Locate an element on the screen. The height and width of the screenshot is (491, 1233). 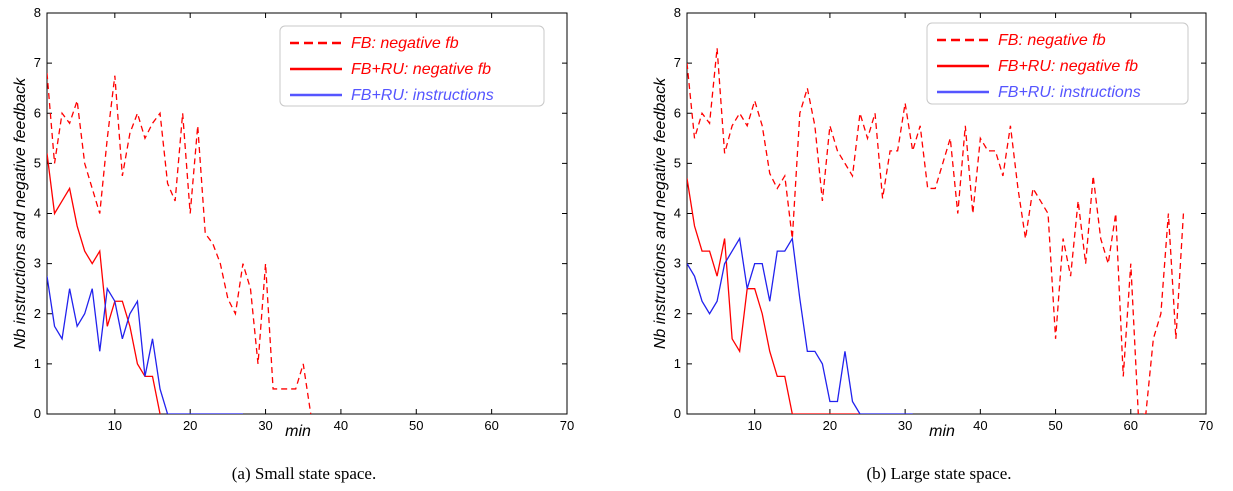
caption-small: (a) Small state space. is located at coordinates (304, 473).